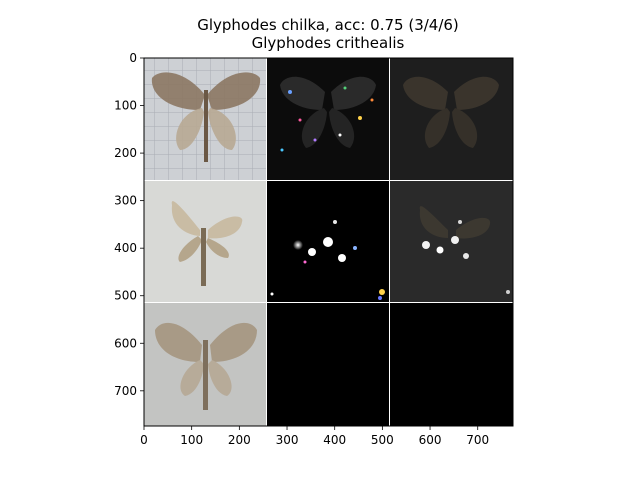 The width and height of the screenshot is (640, 480). I want to click on x-tick-label: 200, so click(239, 440).